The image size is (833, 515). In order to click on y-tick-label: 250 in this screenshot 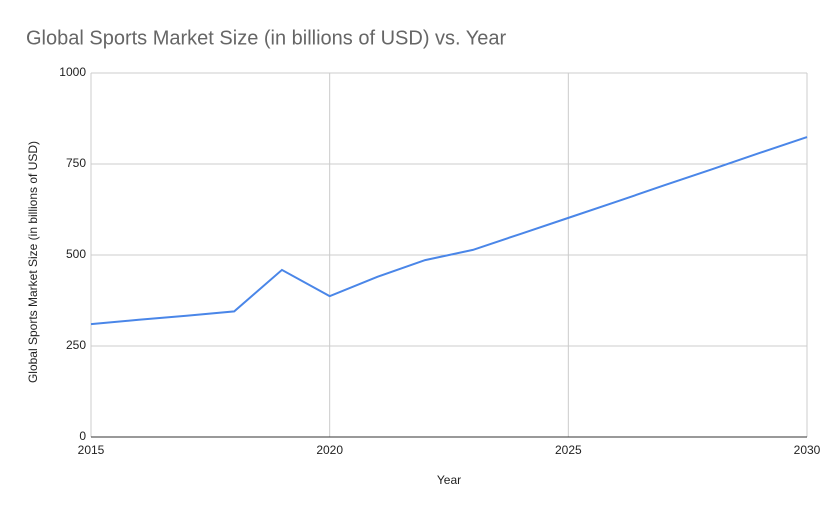, I will do `click(76, 345)`.